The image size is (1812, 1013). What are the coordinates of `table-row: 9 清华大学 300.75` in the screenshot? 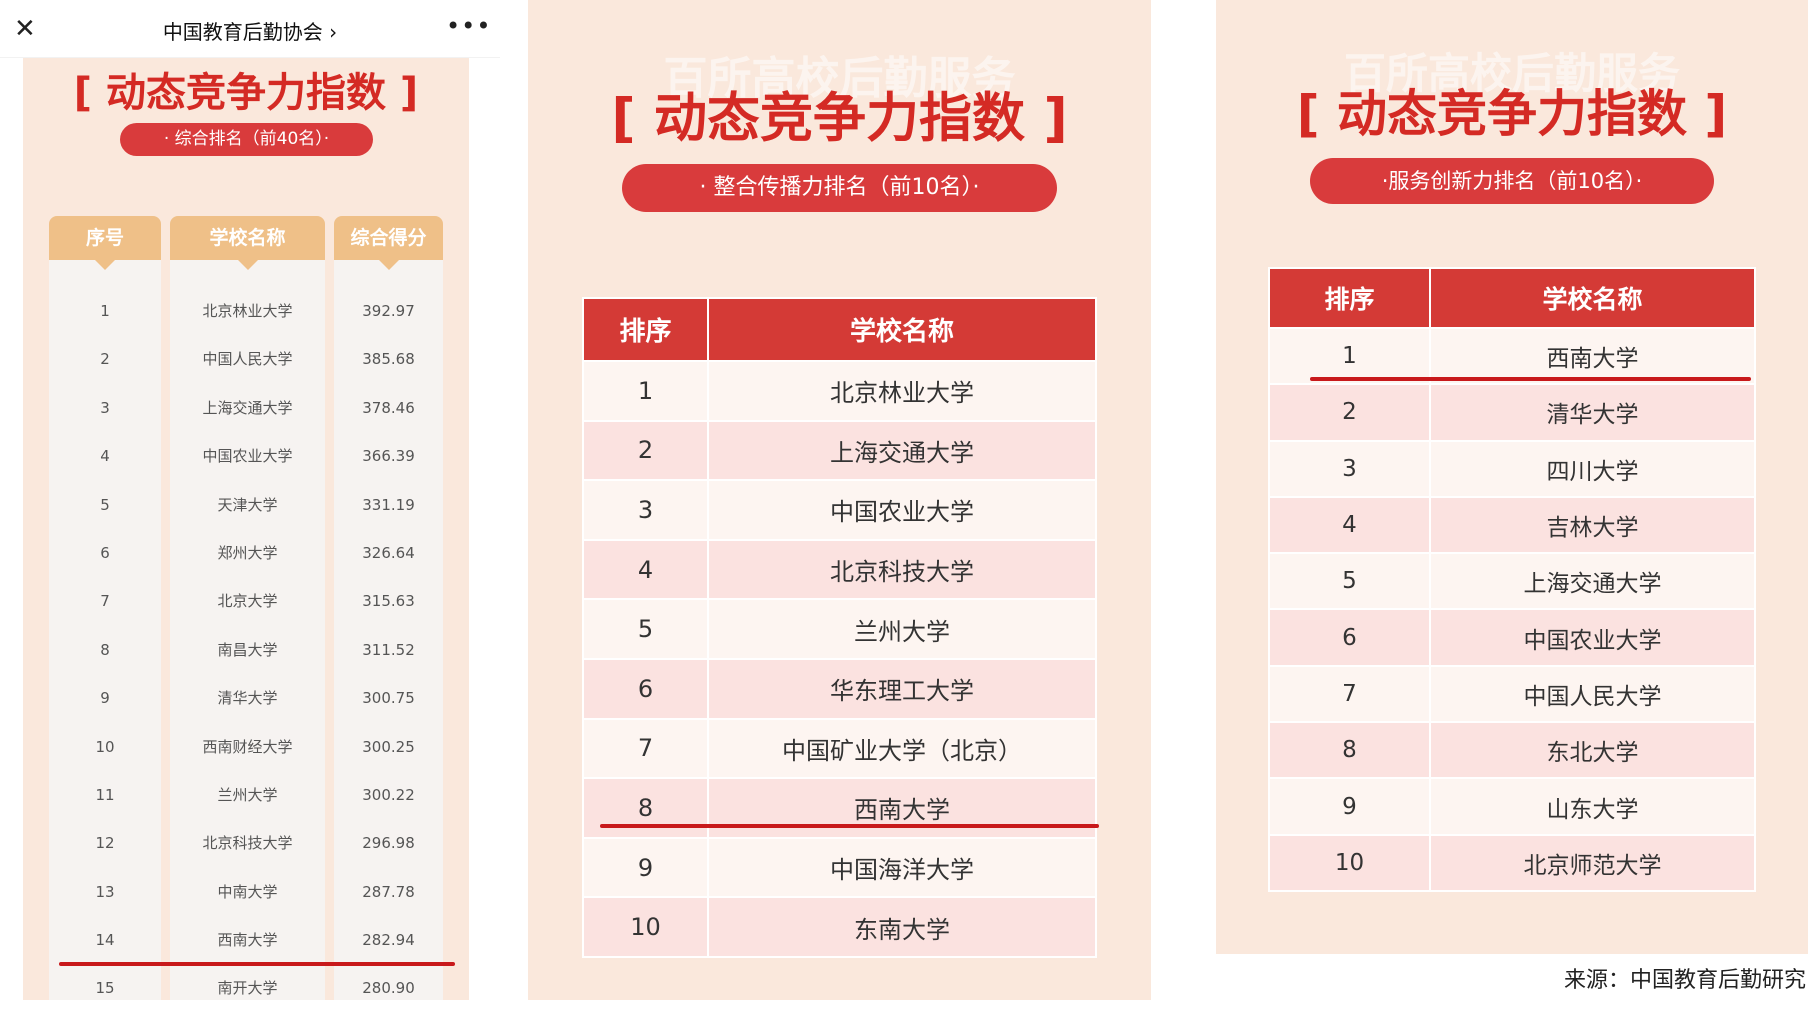 It's located at (246, 698).